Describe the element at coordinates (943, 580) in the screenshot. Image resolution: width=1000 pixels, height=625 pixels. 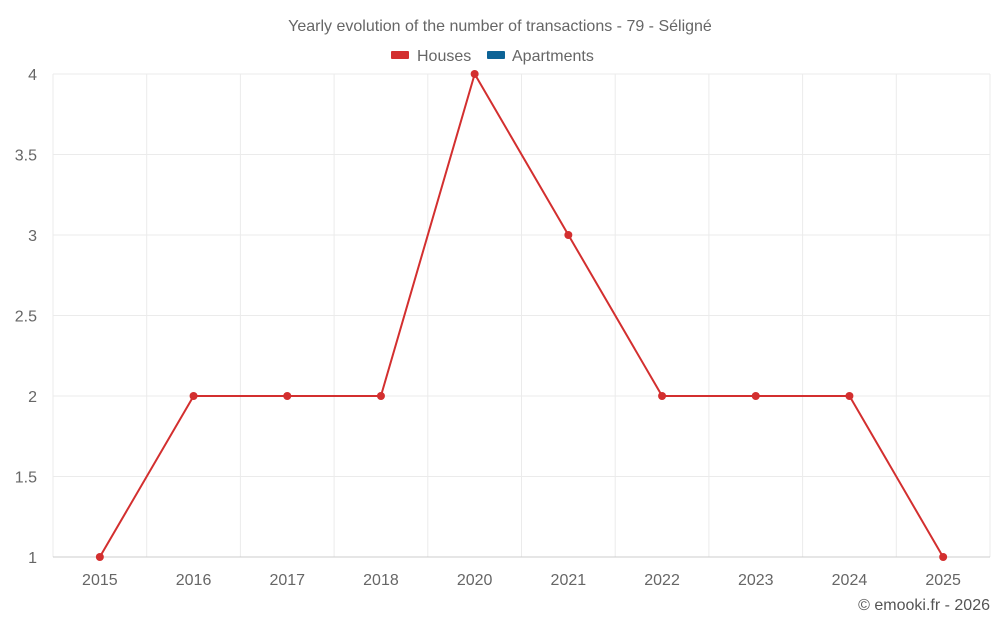
I see `x-tick-label: 2025` at that location.